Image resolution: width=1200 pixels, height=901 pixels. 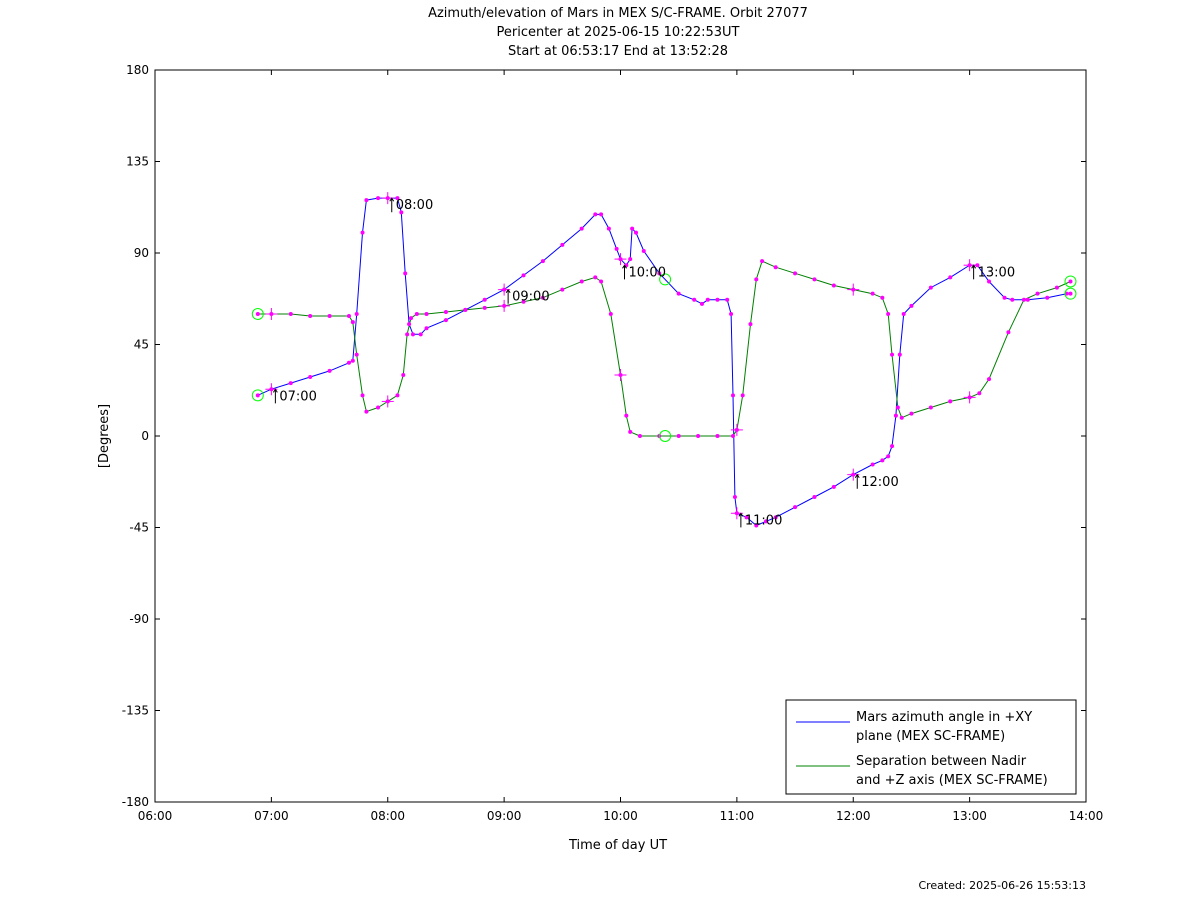 What do you see at coordinates (952, 780) in the screenshot?
I see `legend-separation-line2: and +Z axis (MEX SC-FRAME)` at bounding box center [952, 780].